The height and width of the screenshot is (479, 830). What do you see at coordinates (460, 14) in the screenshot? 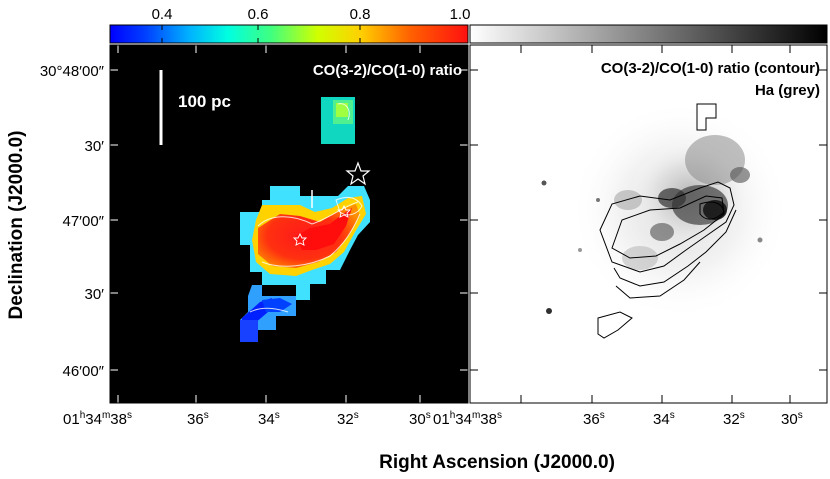
I see `colorbar-tick-label: 1.0` at bounding box center [460, 14].